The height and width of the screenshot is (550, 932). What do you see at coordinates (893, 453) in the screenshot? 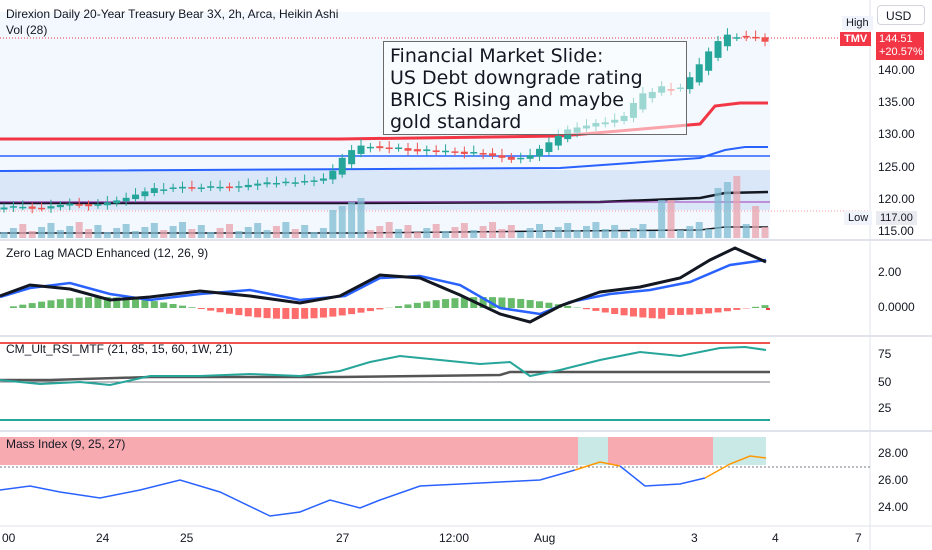
I see `mass-axis-label: 28.00` at bounding box center [893, 453].